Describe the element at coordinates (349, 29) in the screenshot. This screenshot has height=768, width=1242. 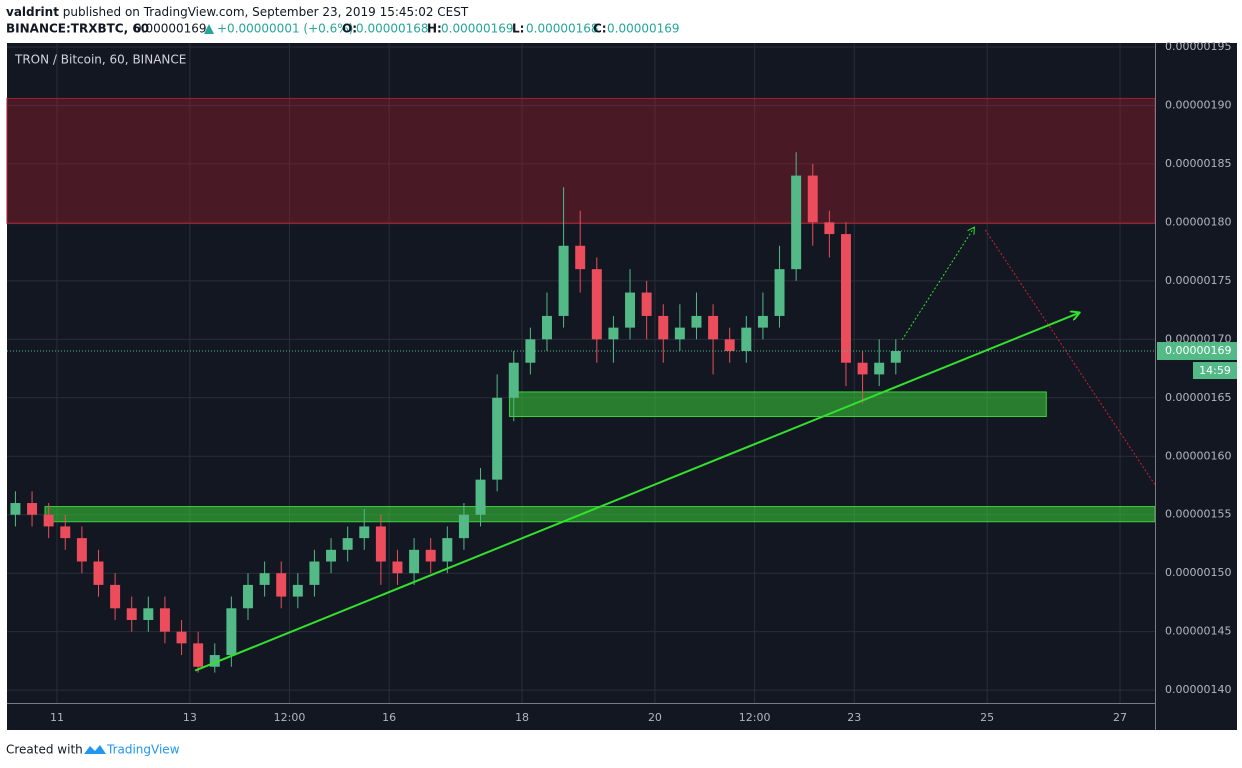
I see `ohlc-label: O:` at that location.